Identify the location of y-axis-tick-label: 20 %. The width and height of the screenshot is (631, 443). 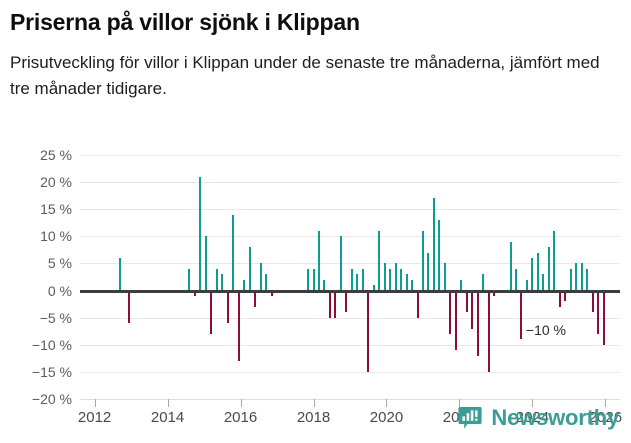
(56, 182).